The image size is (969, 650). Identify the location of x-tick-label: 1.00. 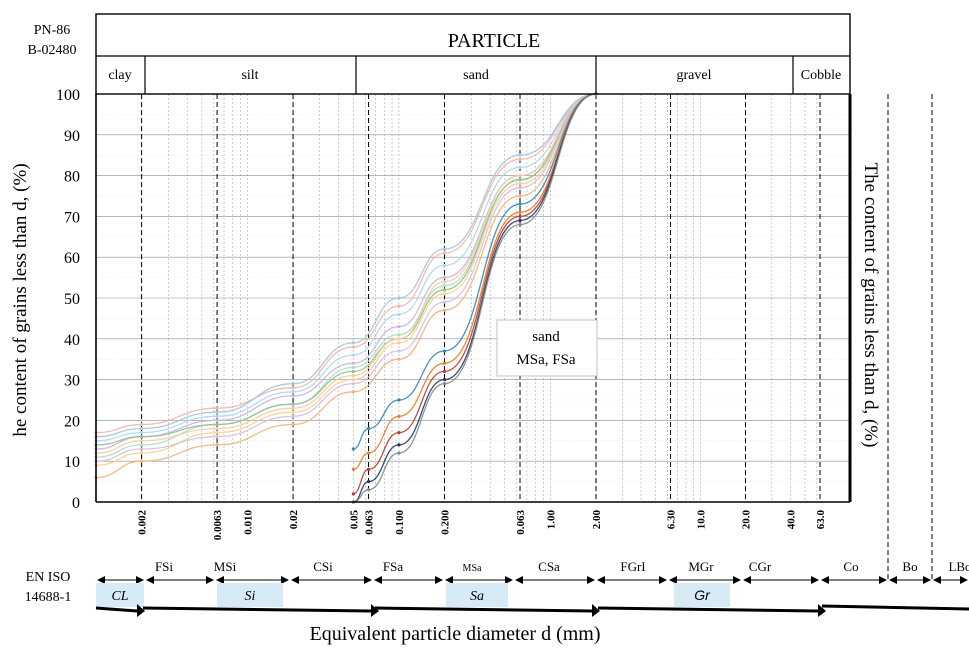
(551, 520).